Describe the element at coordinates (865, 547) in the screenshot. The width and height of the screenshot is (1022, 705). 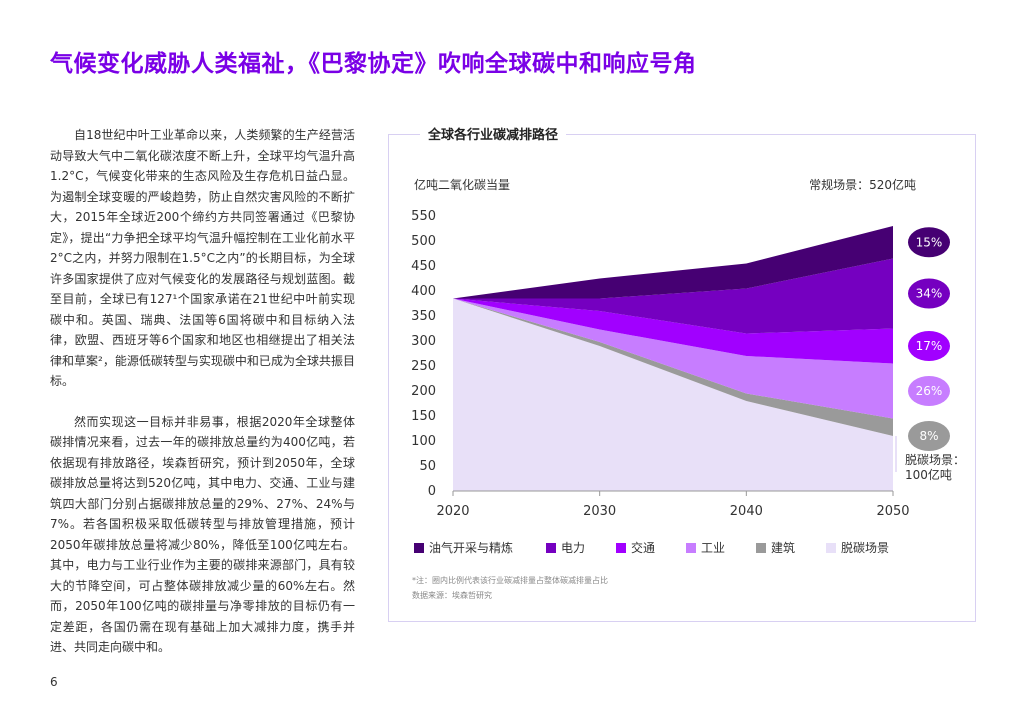
I see `legend-label: 脱碳场景` at that location.